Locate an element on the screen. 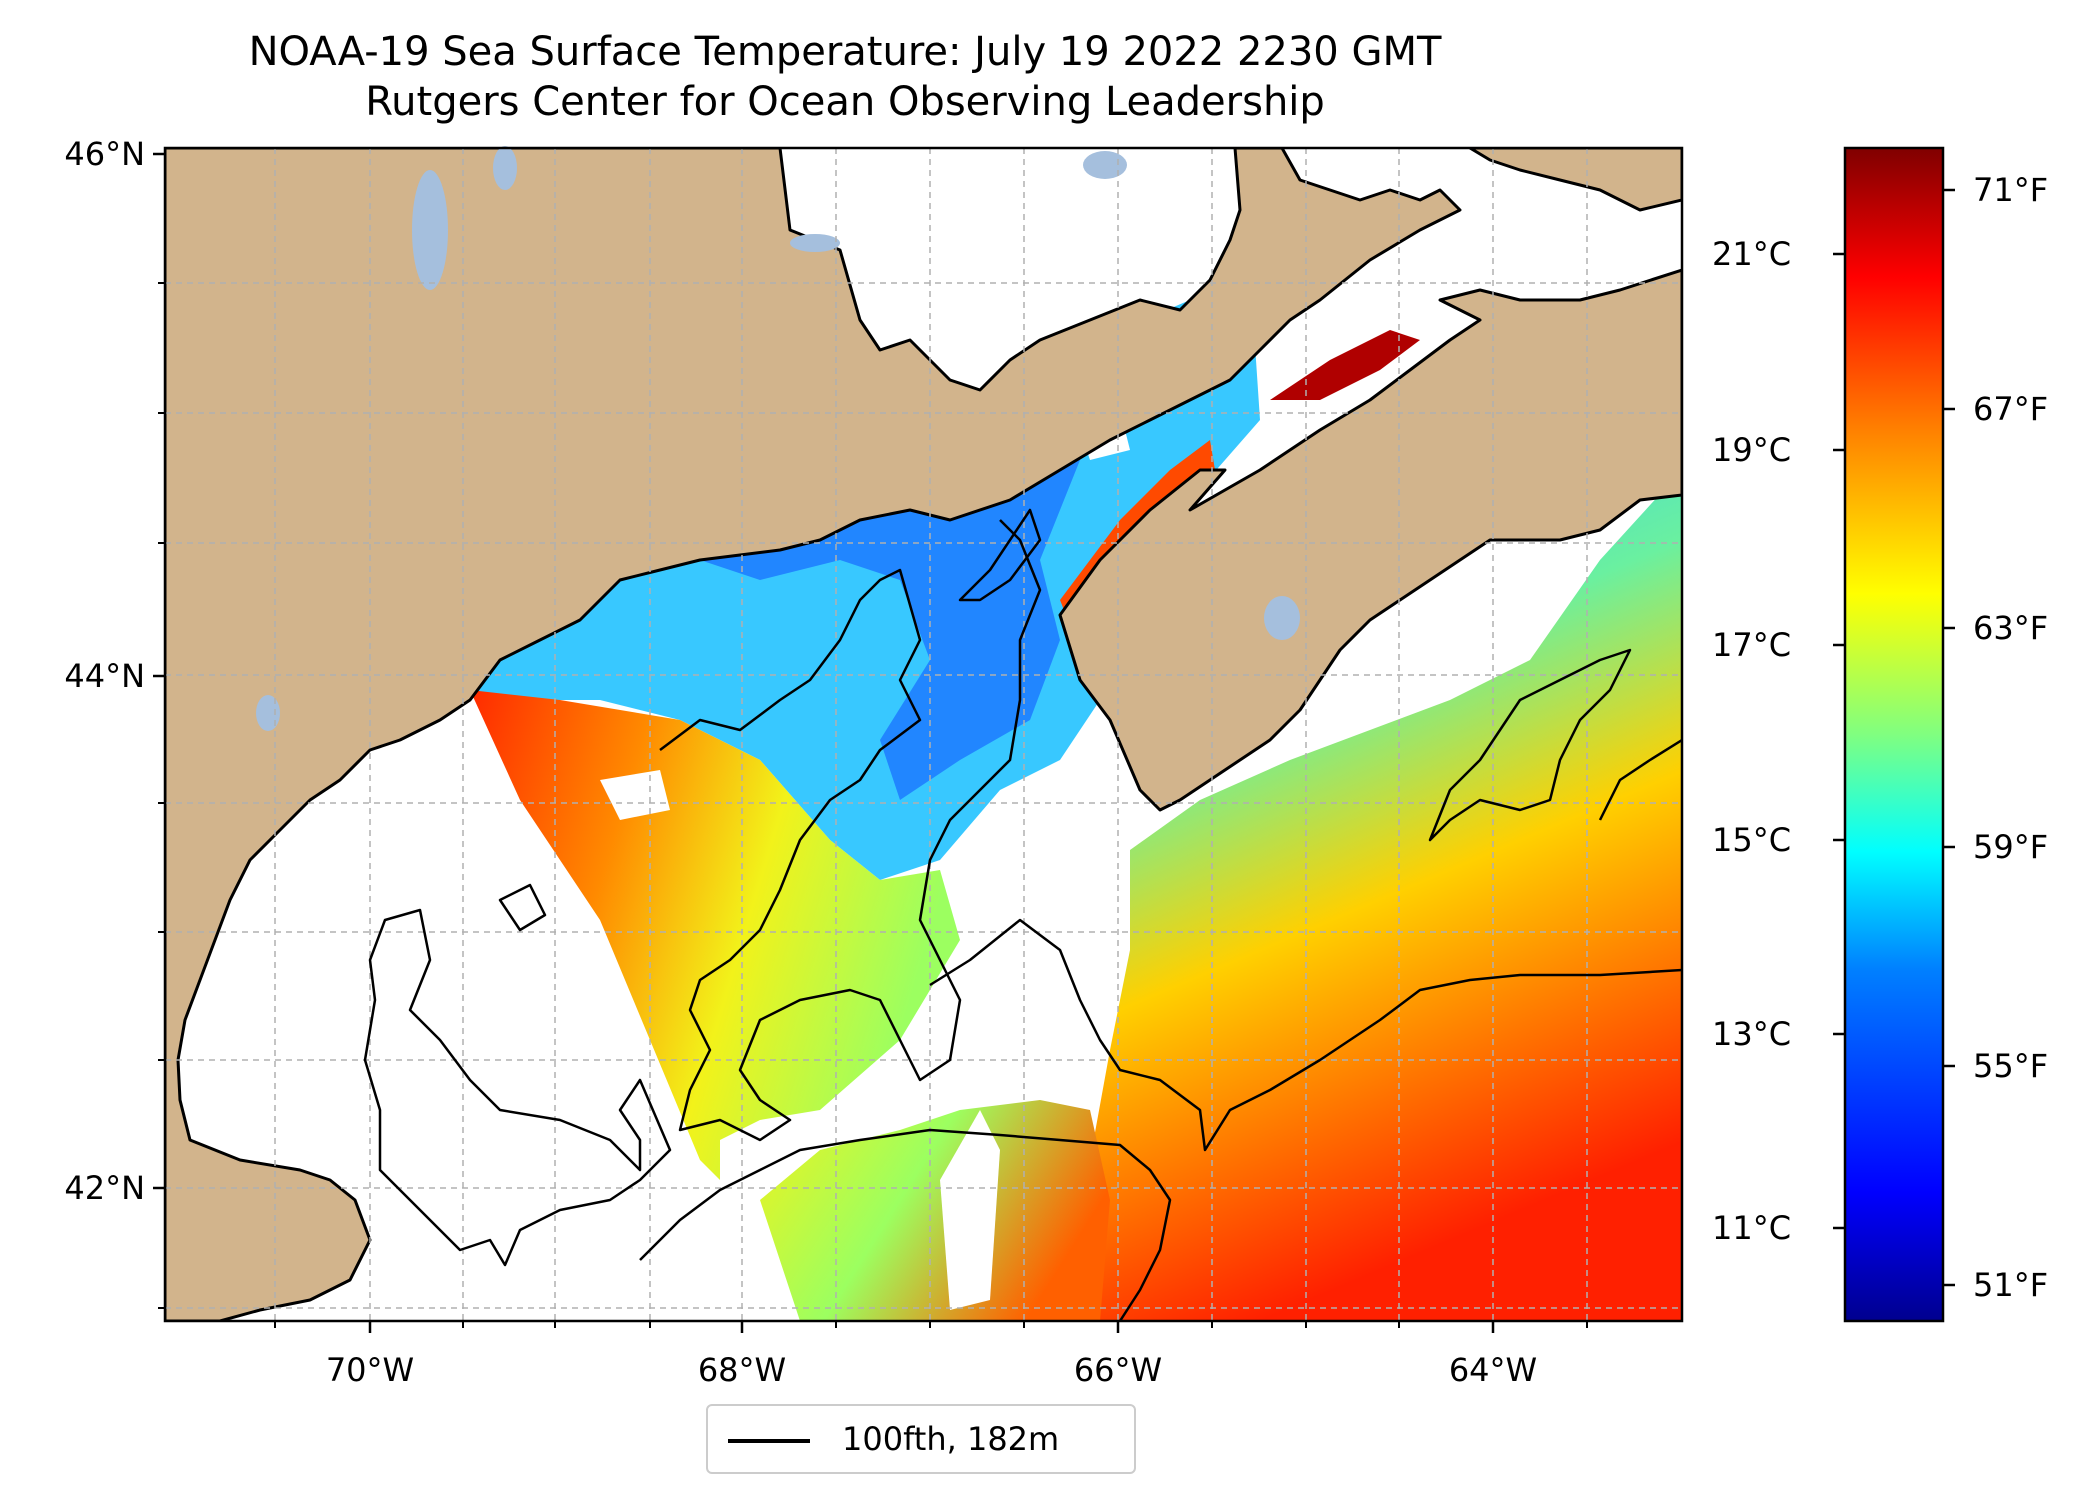 Image resolution: width=2096 pixels, height=1503 pixels. colorbar-ticks is located at coordinates (1894, 737).